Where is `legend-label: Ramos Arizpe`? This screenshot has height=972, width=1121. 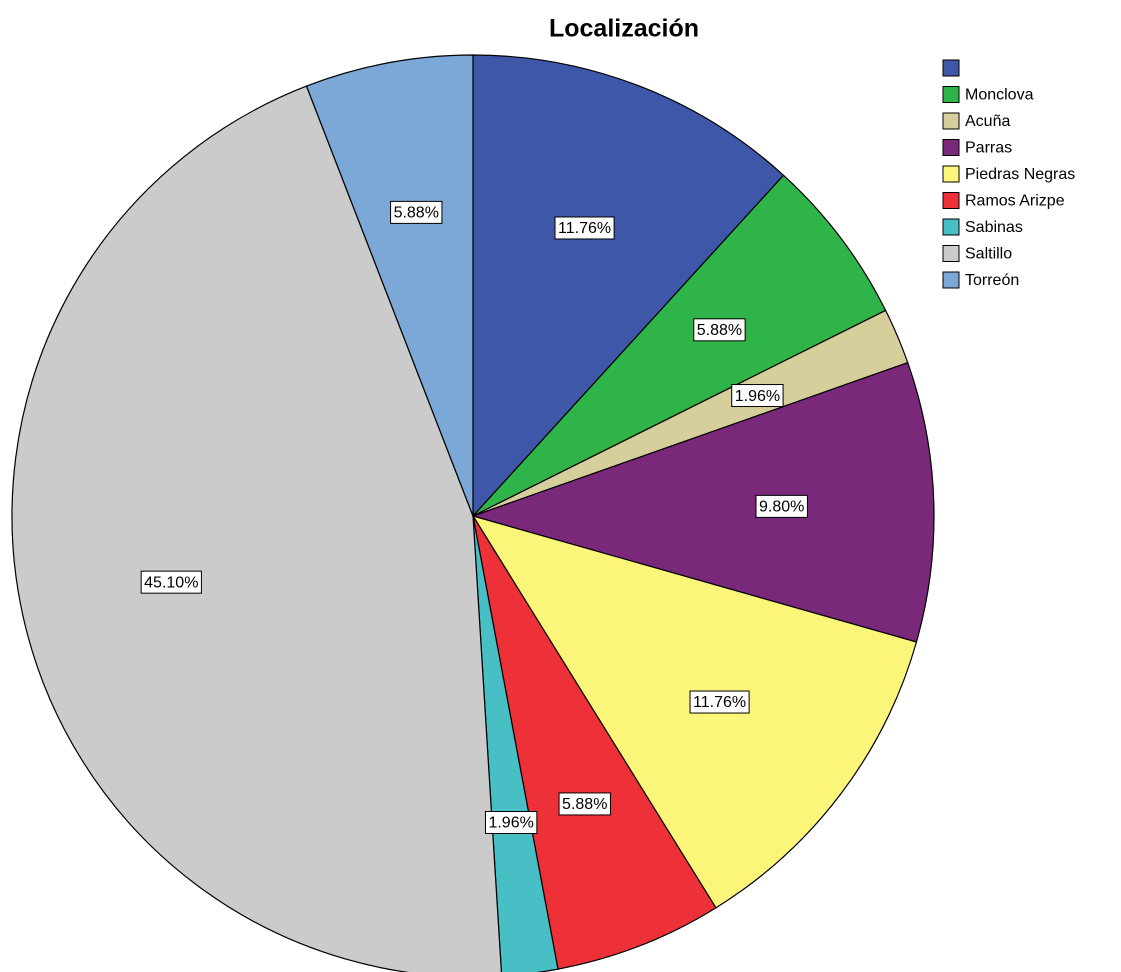 legend-label: Ramos Arizpe is located at coordinates (1015, 201).